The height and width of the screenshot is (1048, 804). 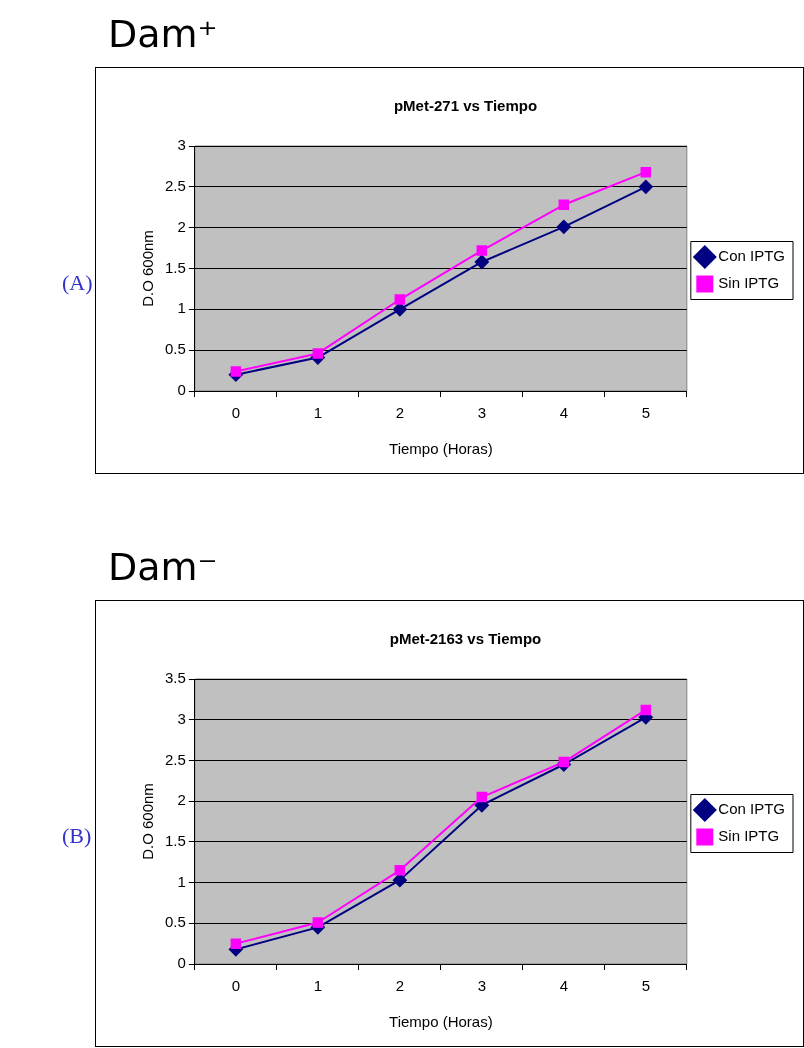 I want to click on text: Dam⁻, so click(x=163, y=567).